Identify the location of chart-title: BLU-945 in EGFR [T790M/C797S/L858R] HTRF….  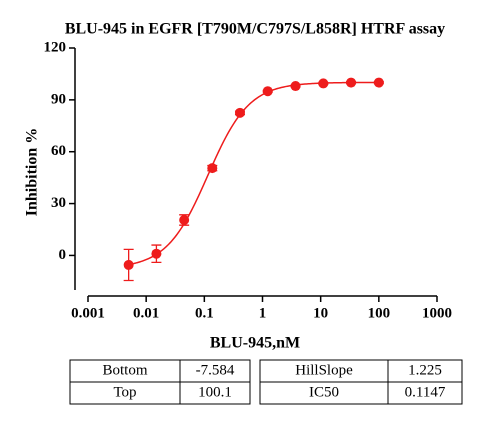
(255, 29).